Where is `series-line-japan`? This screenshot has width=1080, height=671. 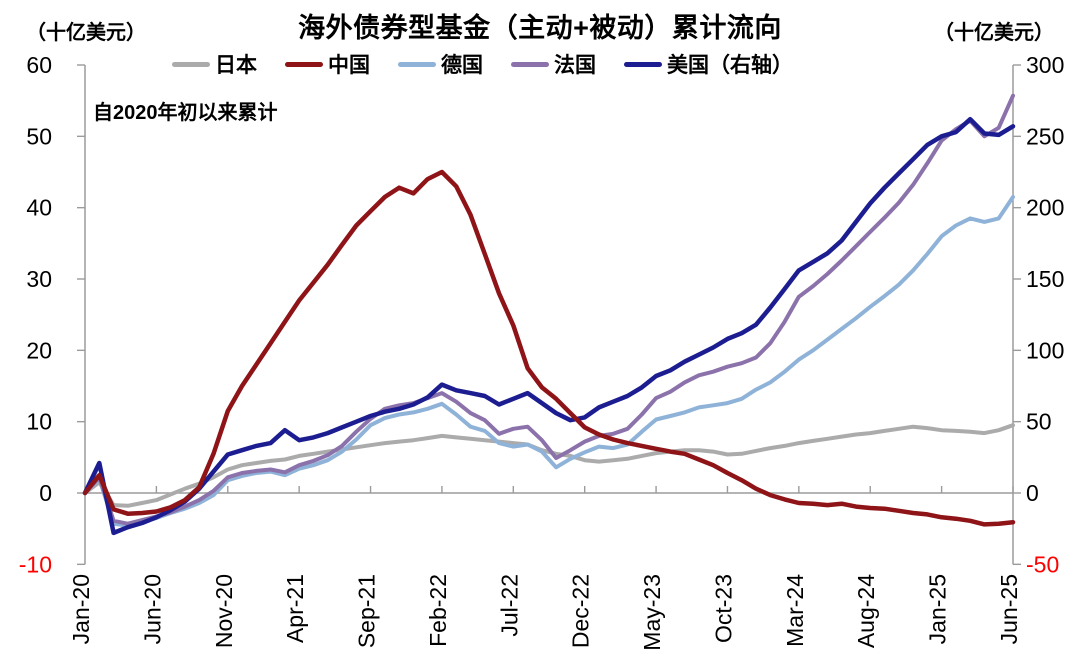 series-line-japan is located at coordinates (549, 465).